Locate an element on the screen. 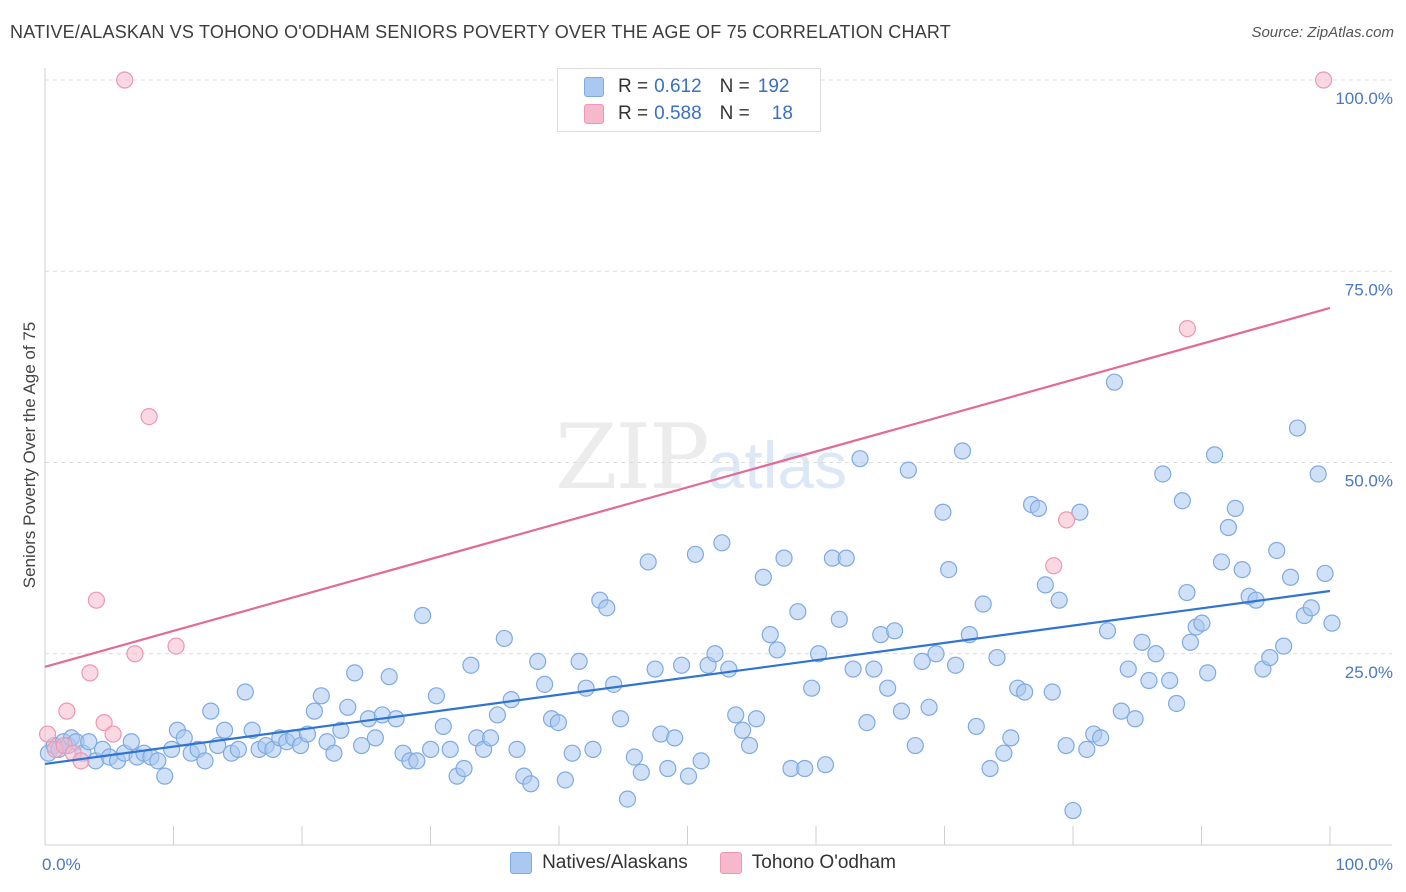  legend-r-value: 0.588 is located at coordinates (678, 113).